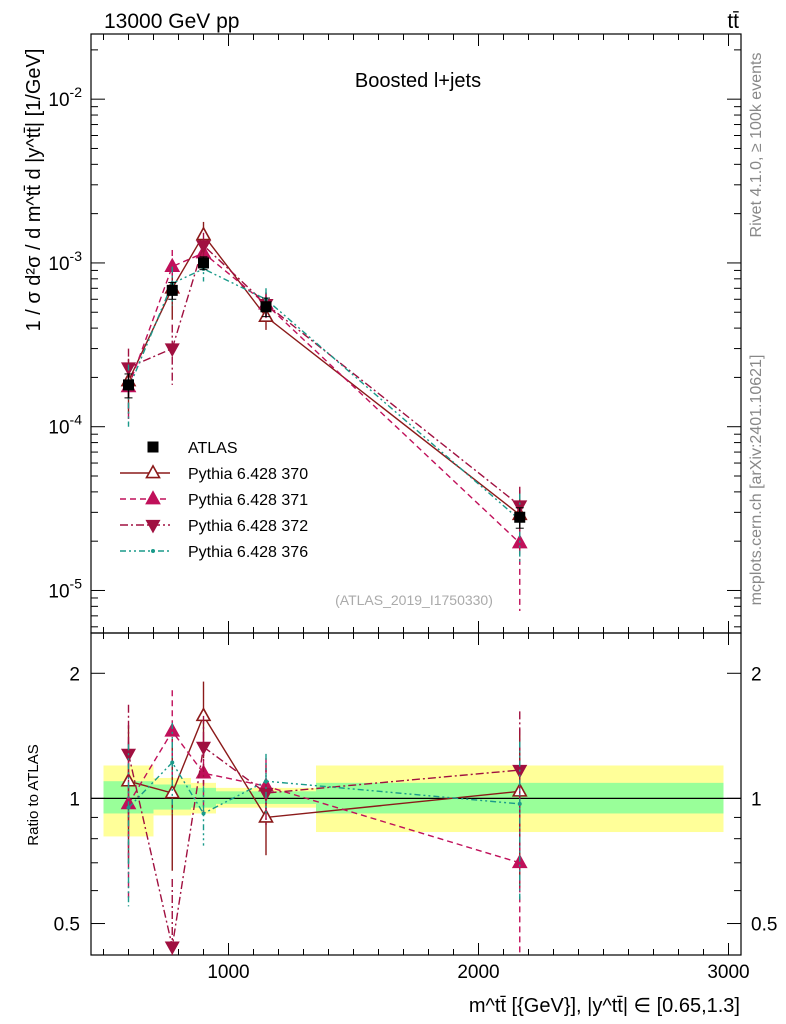 The image size is (786, 1024). What do you see at coordinates (418, 81) in the screenshot?
I see `chart-title: Boosted l+jets` at bounding box center [418, 81].